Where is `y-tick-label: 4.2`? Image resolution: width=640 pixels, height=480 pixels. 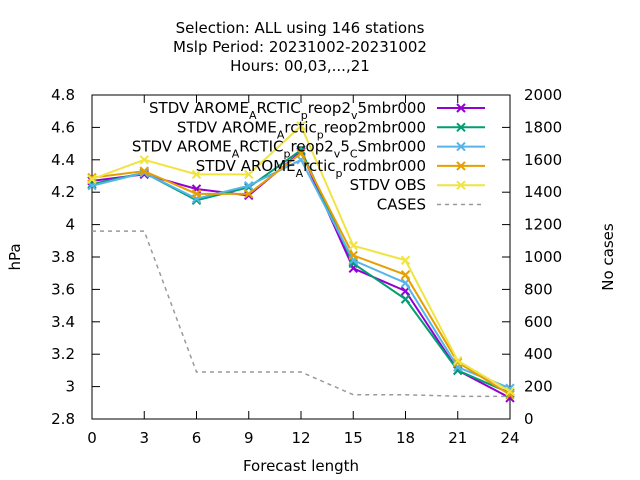 y-tick-label: 4.2 is located at coordinates (63, 192).